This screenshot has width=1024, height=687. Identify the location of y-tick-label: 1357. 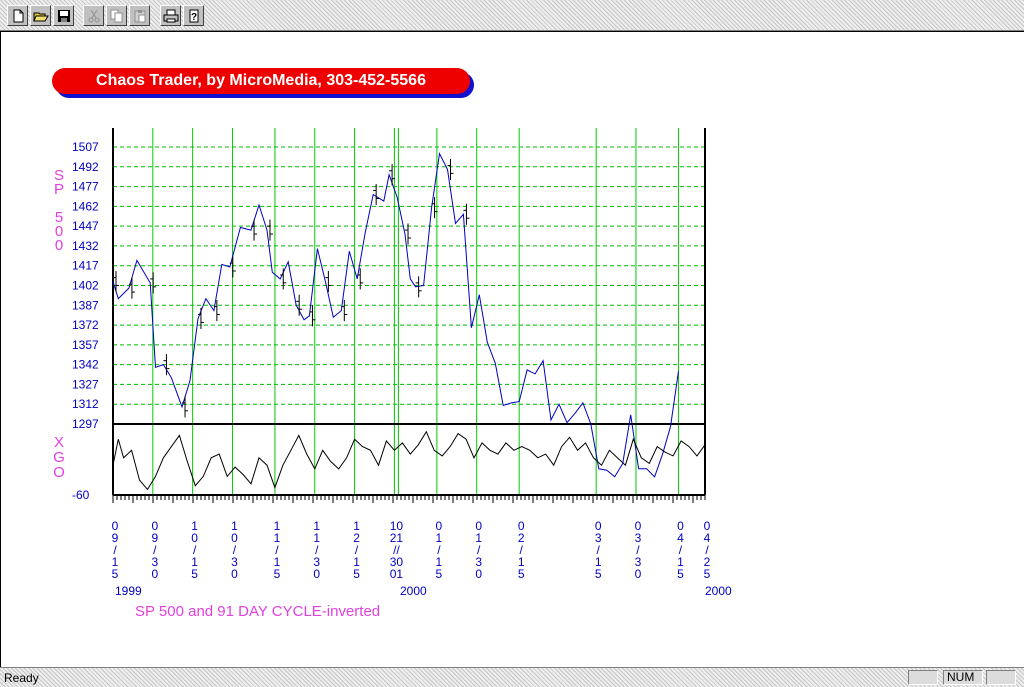
(85, 345).